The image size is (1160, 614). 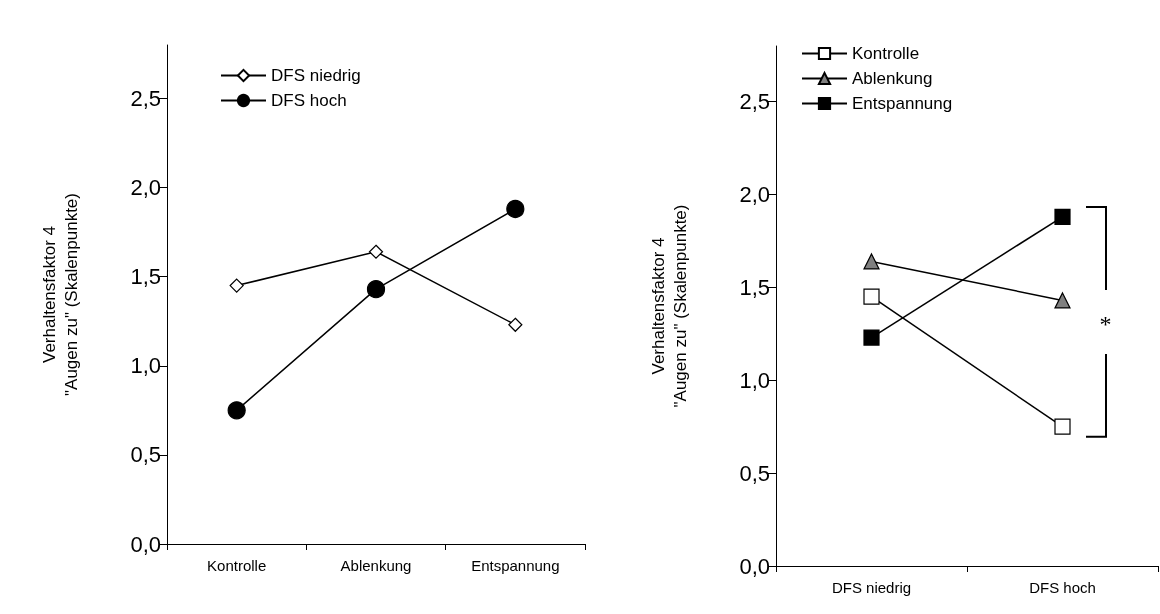 I want to click on x-tick-label: Ablenkung, so click(x=376, y=565).